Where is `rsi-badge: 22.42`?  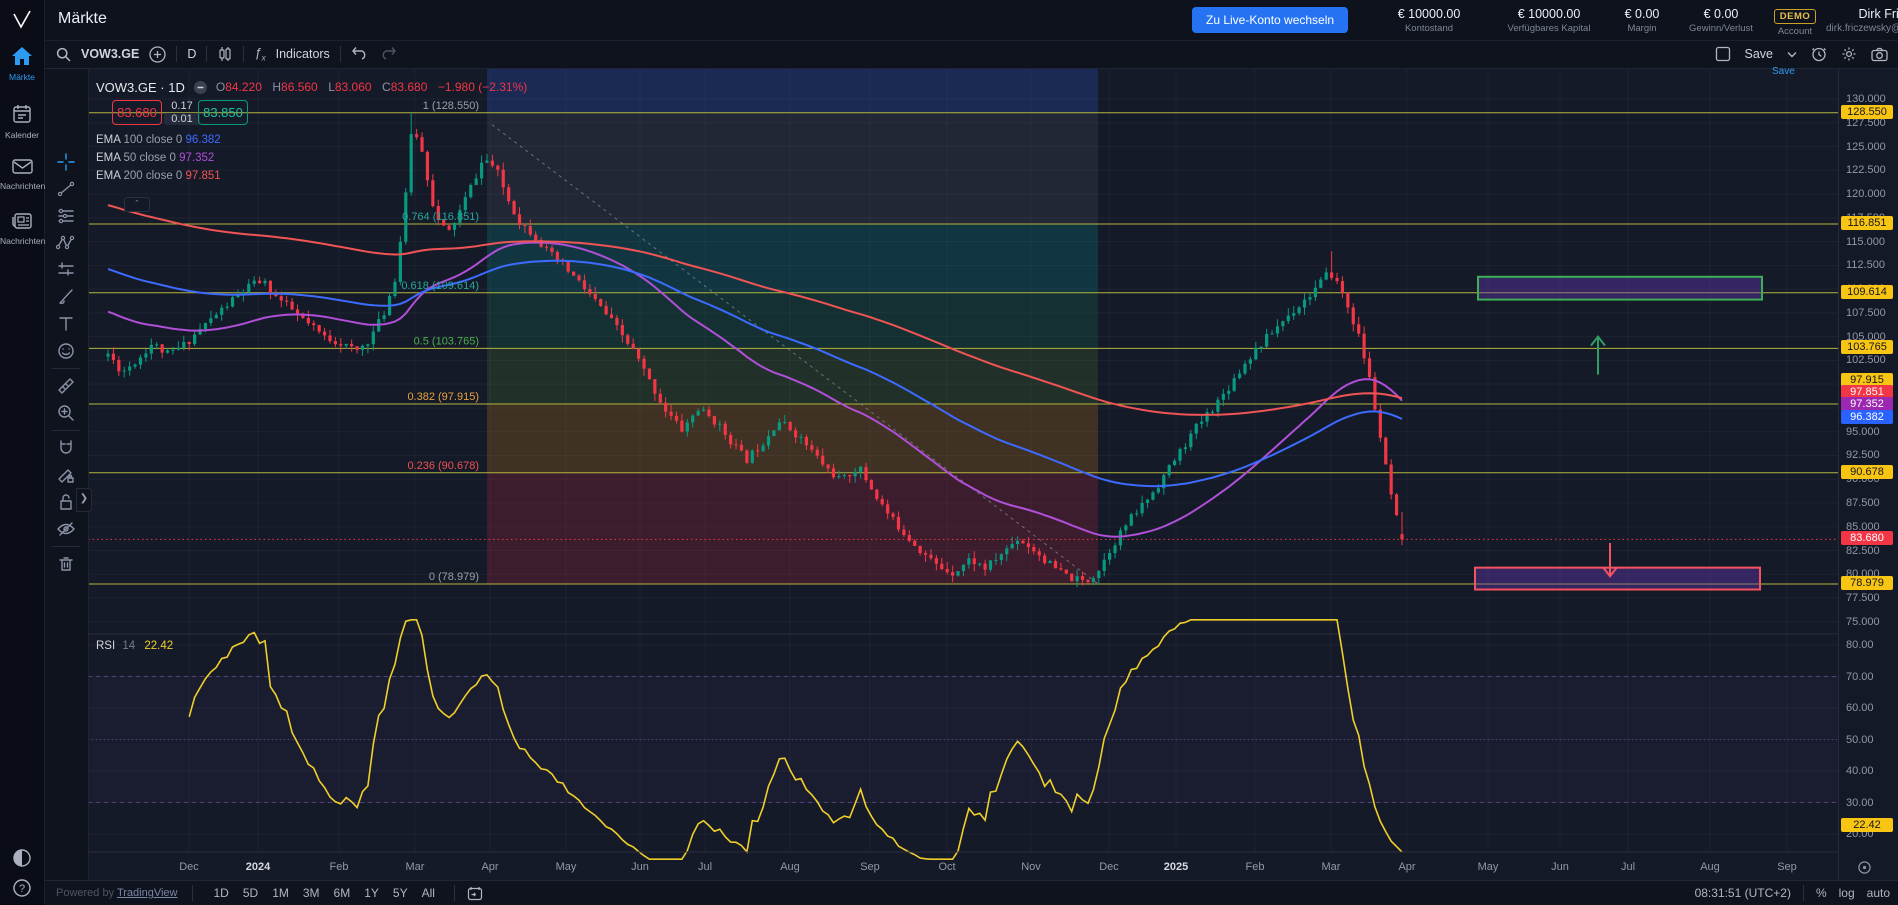 rsi-badge: 22.42 is located at coordinates (1867, 825).